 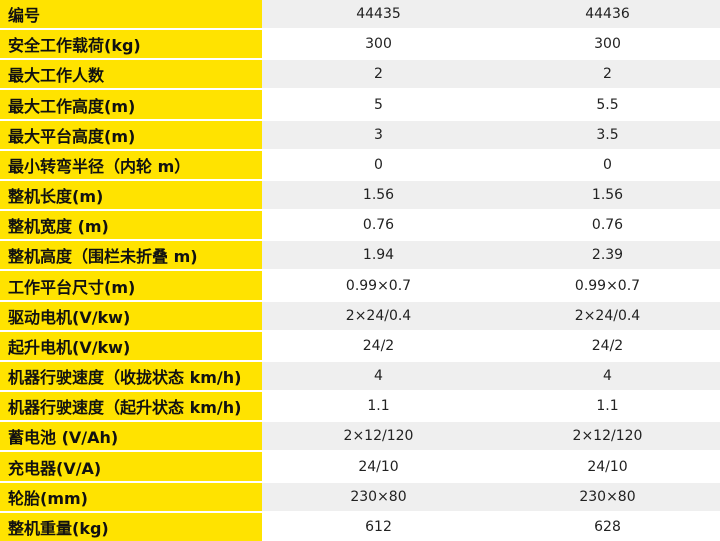 I want to click on row-label: 整机高度（围栏未折叠 m), so click(x=131, y=255).